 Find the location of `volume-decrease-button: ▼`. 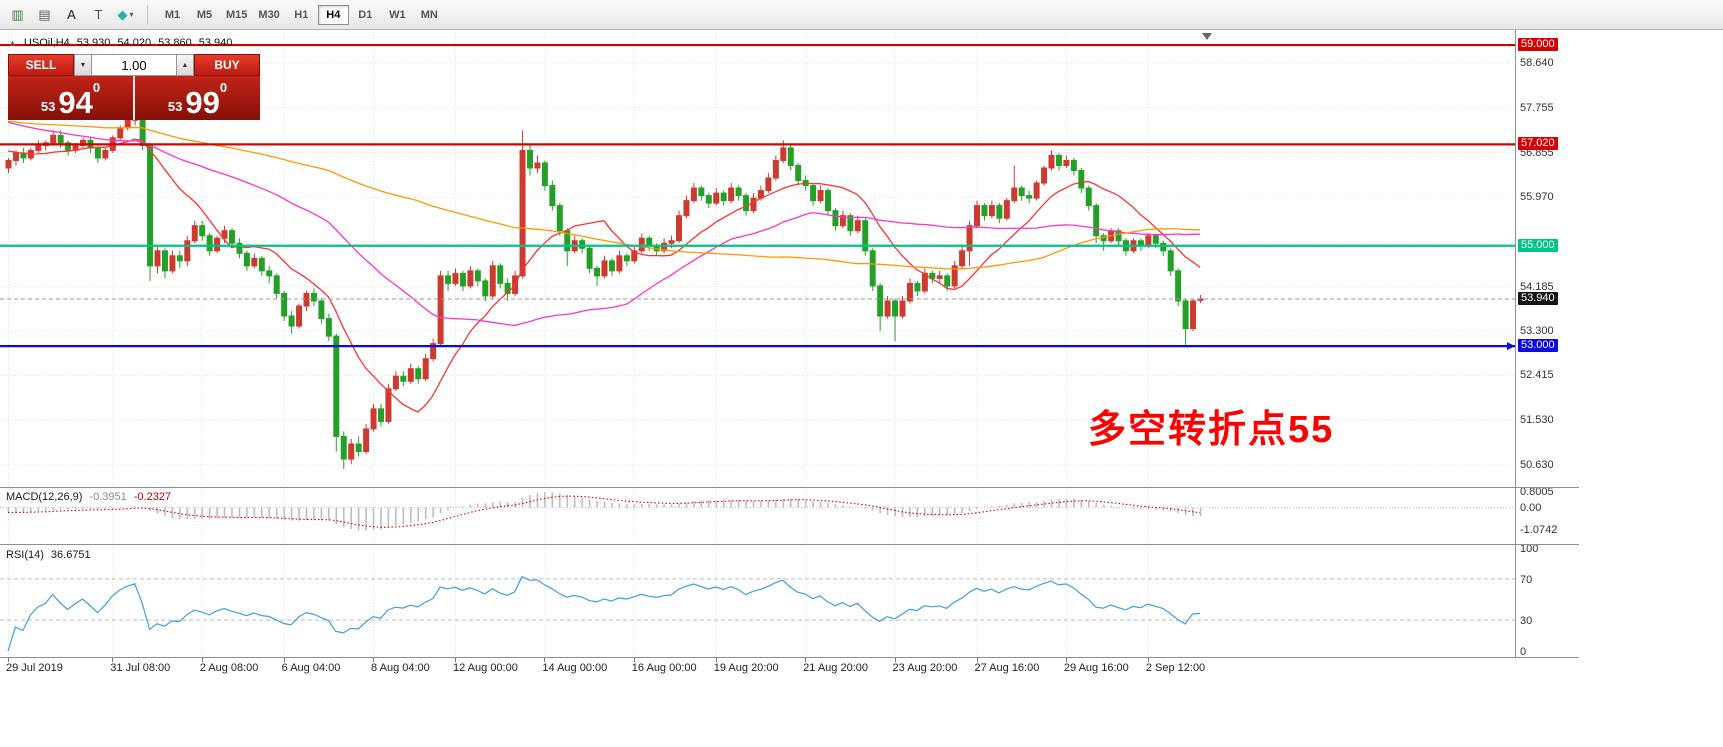

volume-decrease-button: ▼ is located at coordinates (83, 65).